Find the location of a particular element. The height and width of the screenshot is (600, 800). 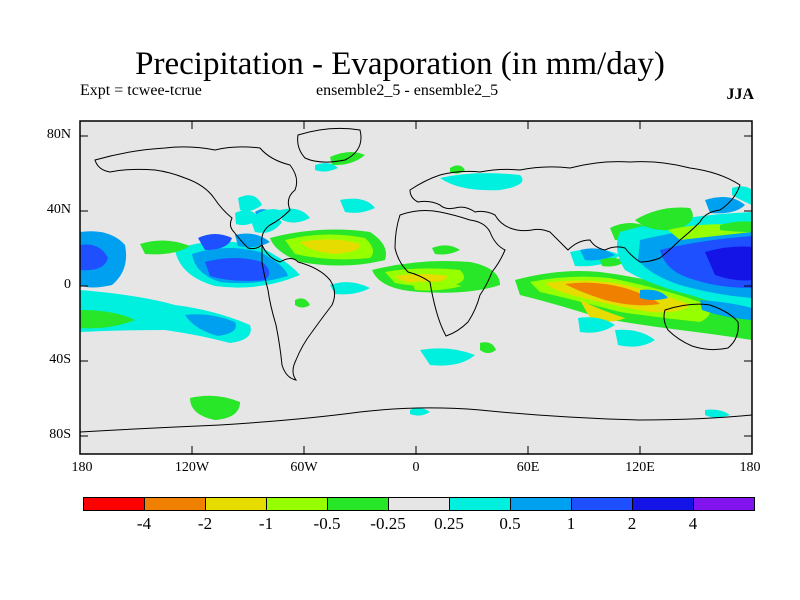

legend-label: -2 is located at coordinates (205, 523).